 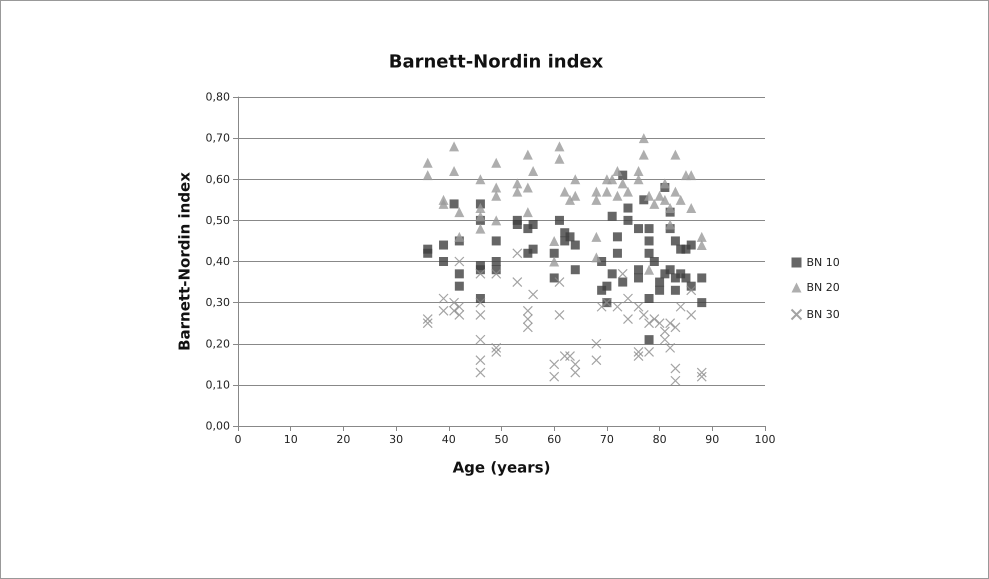 I want to click on y-tick-label: 0,80, so click(x=218, y=97).